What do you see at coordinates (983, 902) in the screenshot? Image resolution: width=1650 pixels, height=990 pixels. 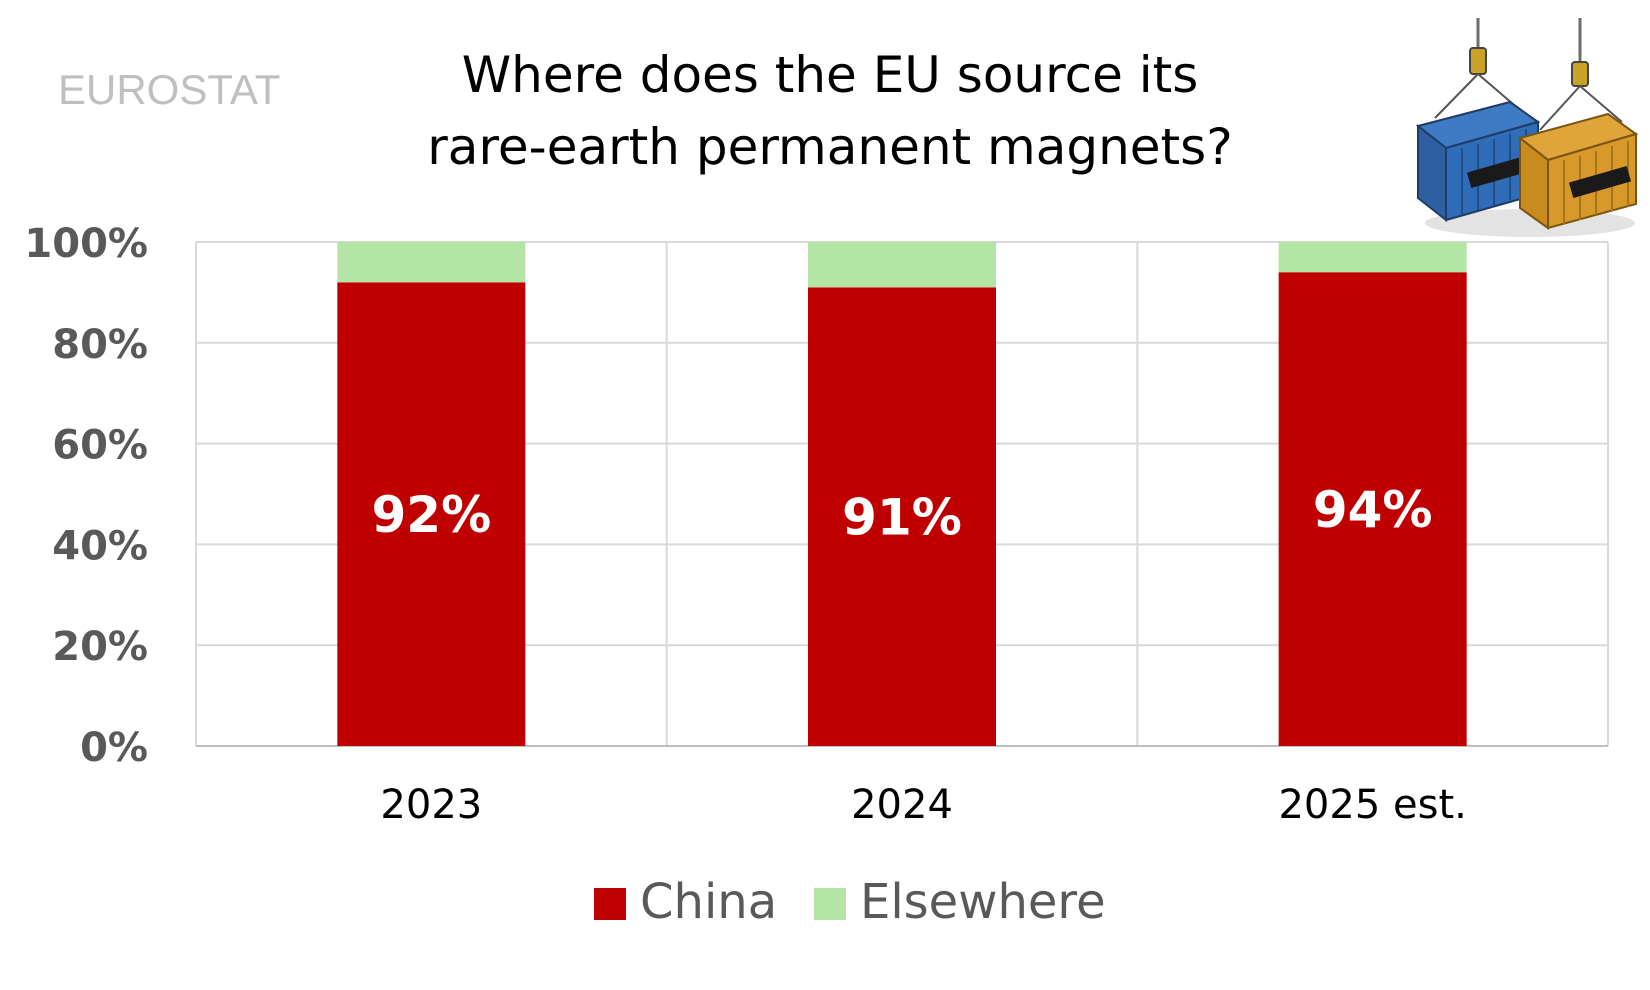 I see `legend-label-elsewhere: Elsewhere` at bounding box center [983, 902].